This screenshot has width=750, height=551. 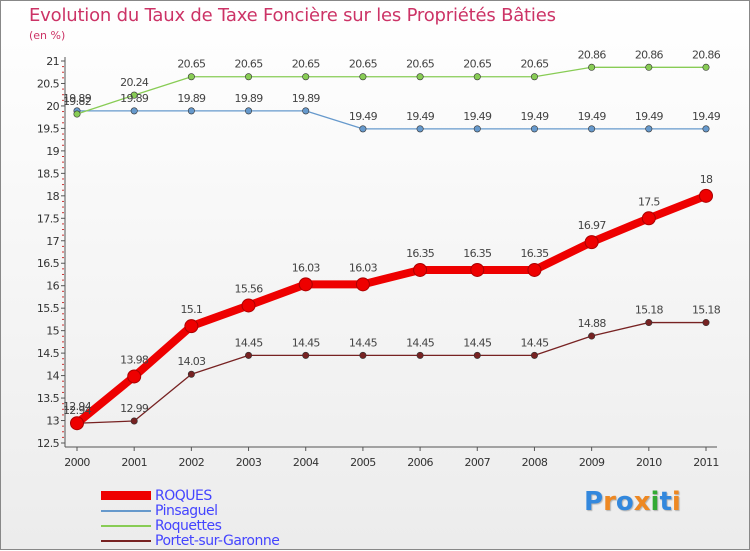 I want to click on data-label-portet-sur-garonne: 14.03, so click(x=191, y=361).